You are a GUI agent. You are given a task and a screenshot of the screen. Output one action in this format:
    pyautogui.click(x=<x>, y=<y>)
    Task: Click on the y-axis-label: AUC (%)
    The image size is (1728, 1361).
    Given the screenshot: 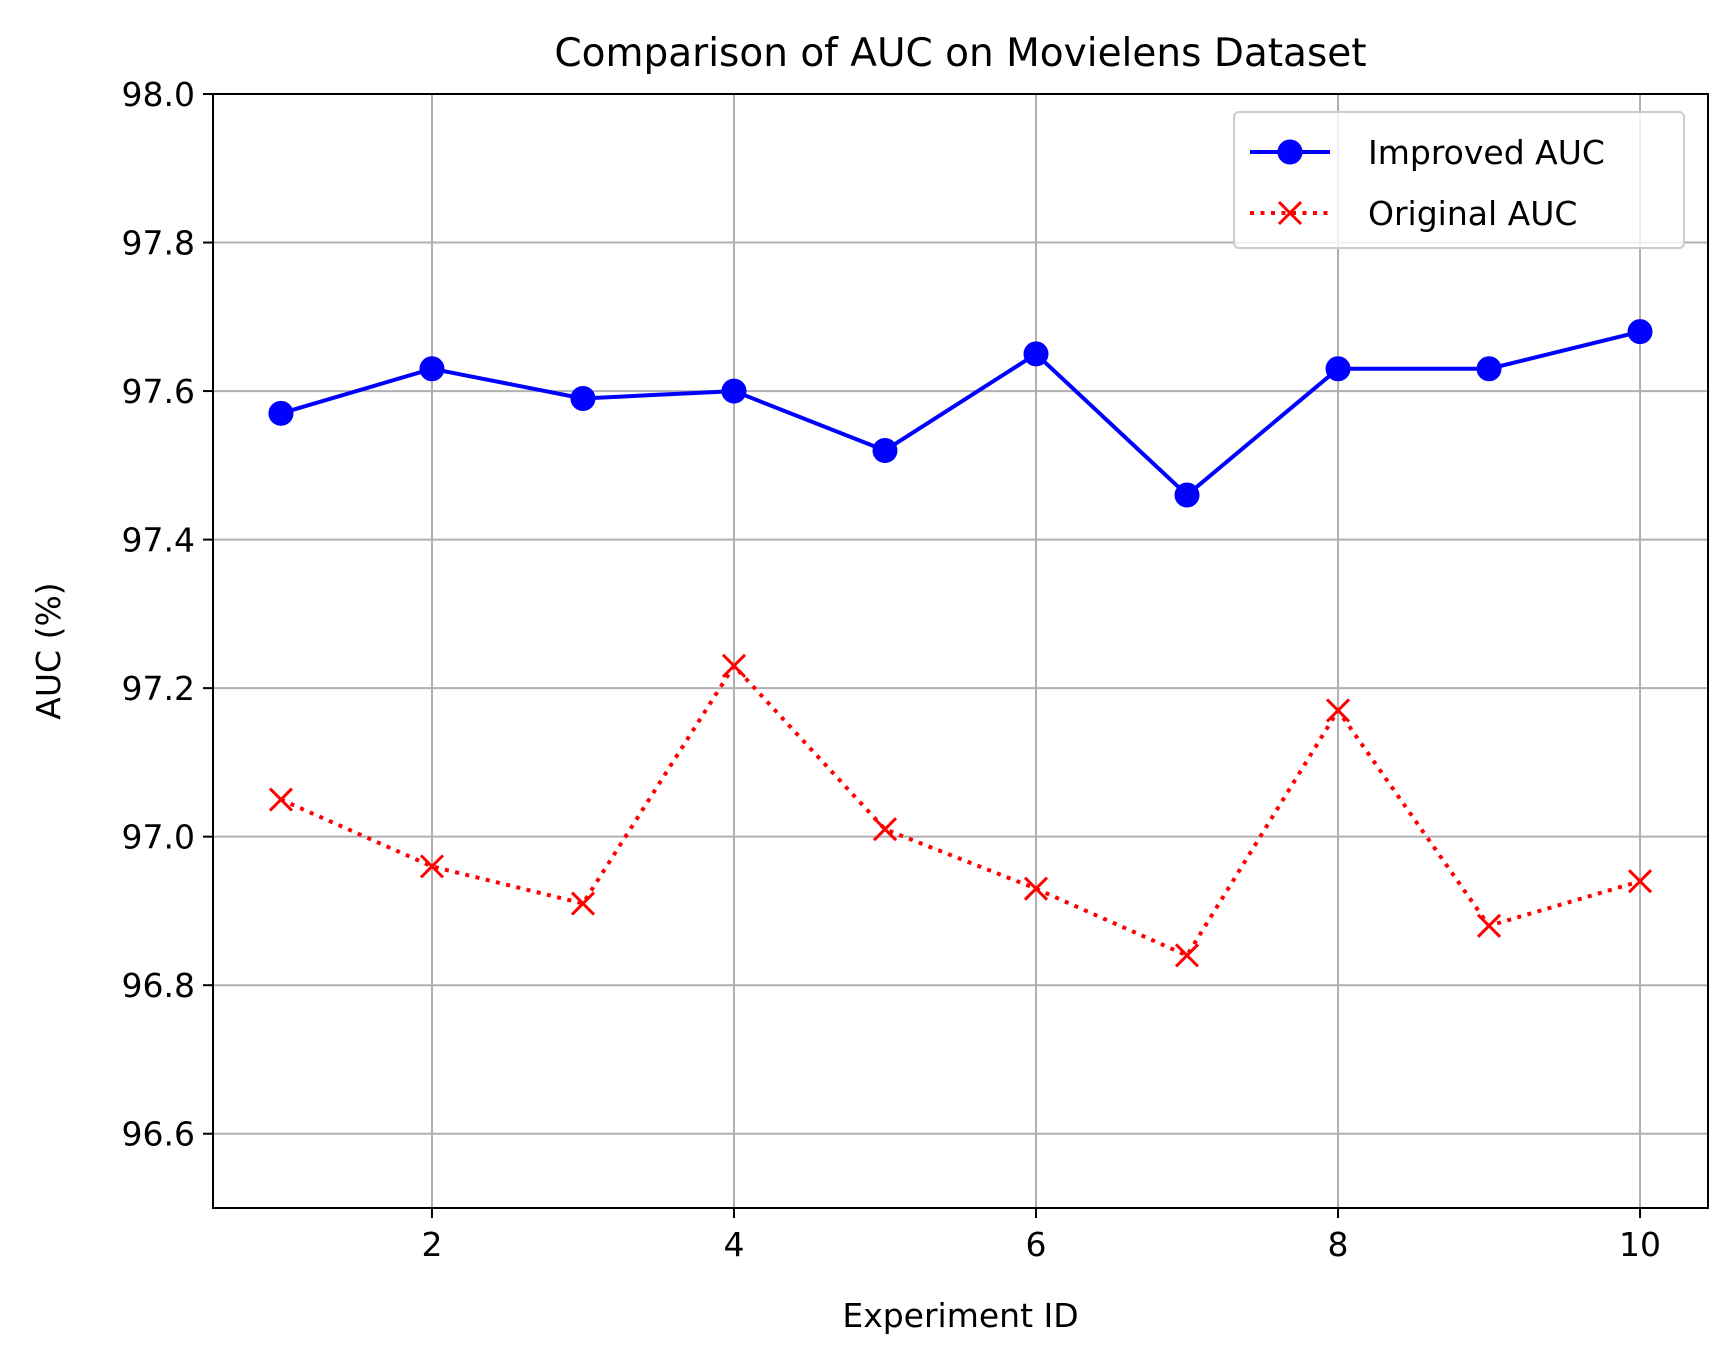 What is the action you would take?
    pyautogui.click(x=48, y=650)
    